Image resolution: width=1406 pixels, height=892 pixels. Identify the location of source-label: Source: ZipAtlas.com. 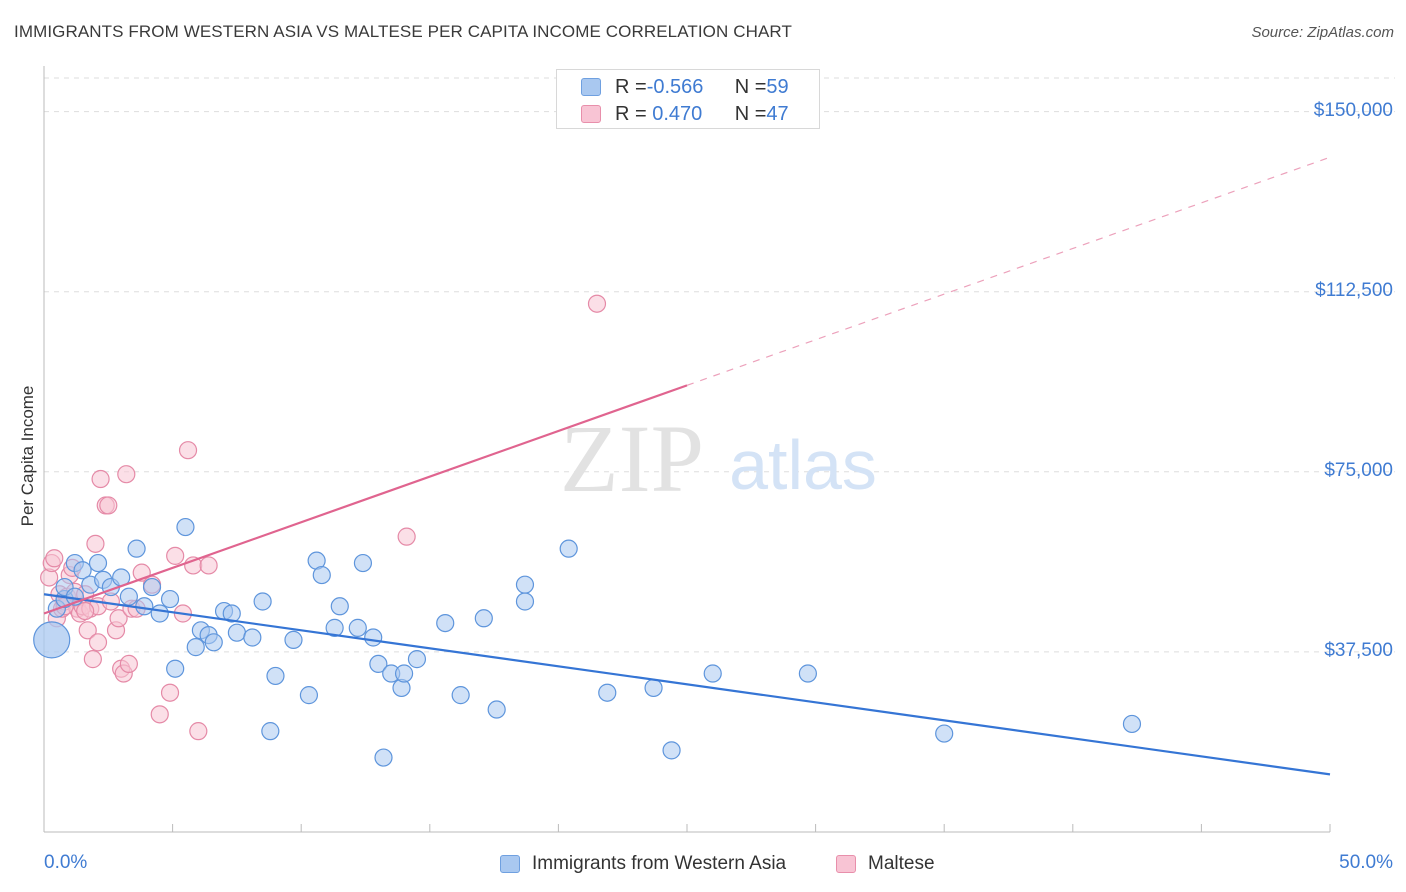
(1322, 32).